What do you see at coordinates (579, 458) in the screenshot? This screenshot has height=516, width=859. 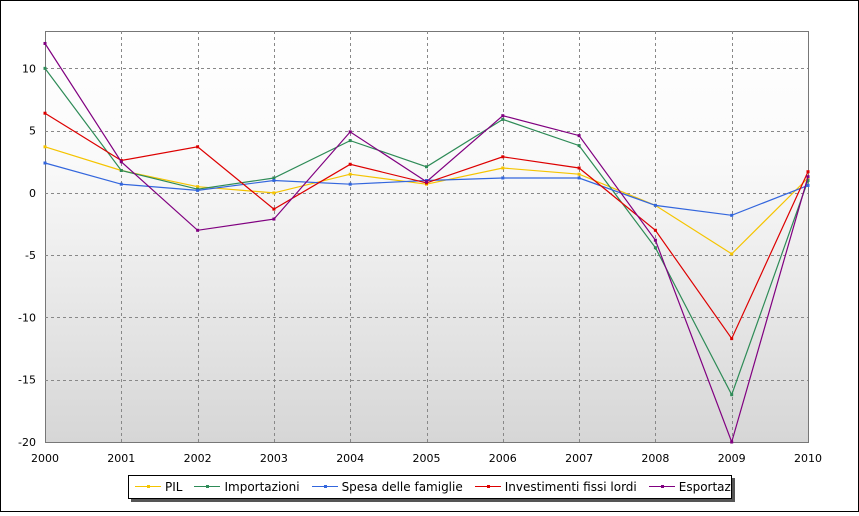 I see `x-tick-label: 2007` at bounding box center [579, 458].